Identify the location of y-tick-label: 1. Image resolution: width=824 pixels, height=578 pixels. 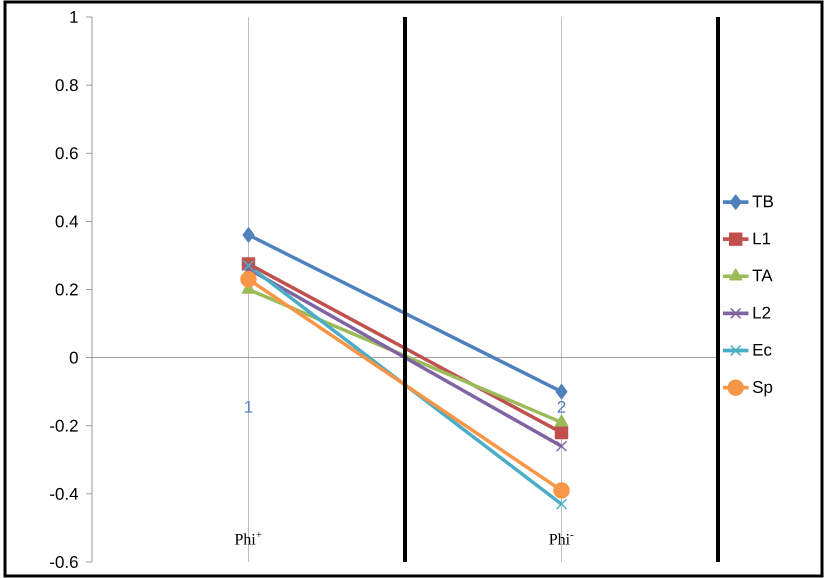
(74, 17).